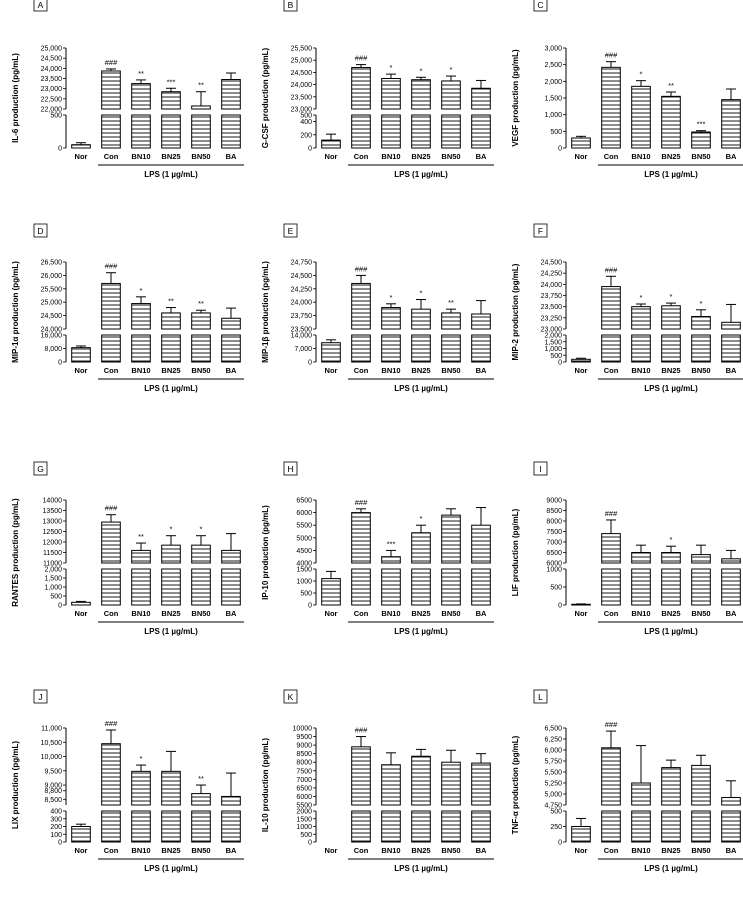 This screenshot has height=914, width=743. Describe the element at coordinates (15, 312) in the screenshot. I see `y-axis-label: MIP-1α production (pg/mL)` at that location.